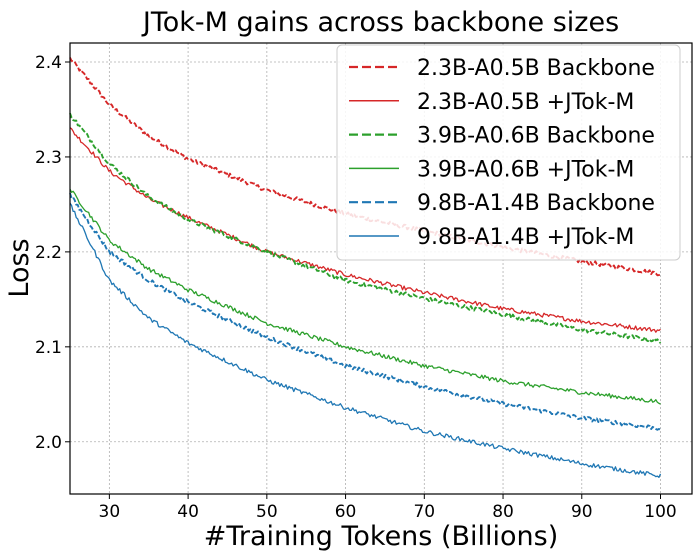 The image size is (698, 557). I want to click on x-tick-label: 30, so click(110, 512).